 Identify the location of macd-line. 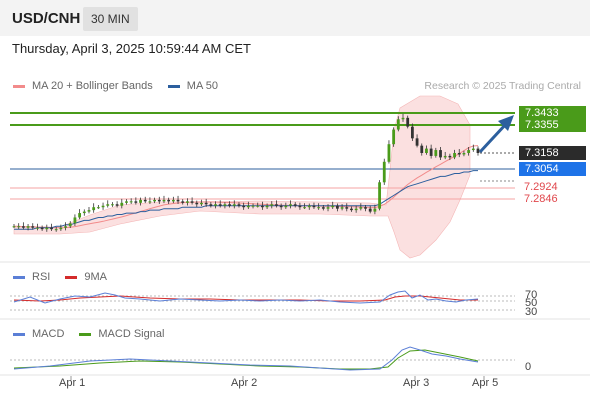
(246, 358).